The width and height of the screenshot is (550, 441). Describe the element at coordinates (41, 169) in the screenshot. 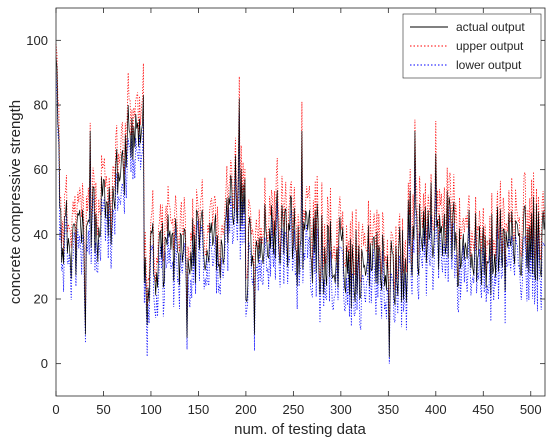

I see `y-tick-label: 60` at that location.